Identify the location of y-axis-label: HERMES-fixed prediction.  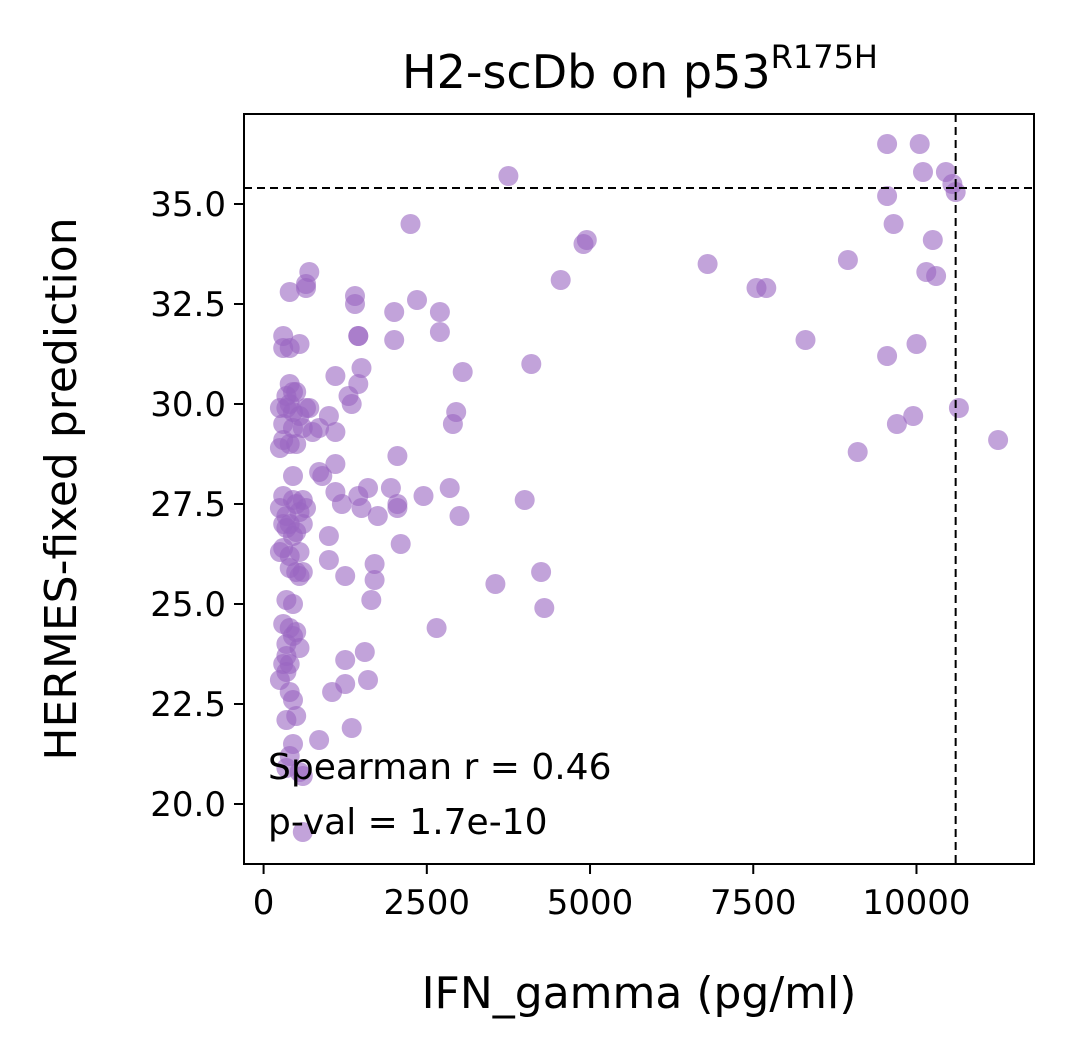
(61, 488).